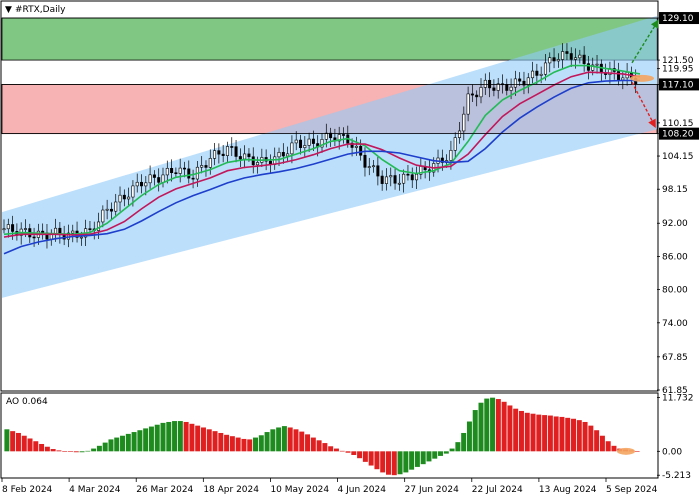 The width and height of the screenshot is (700, 500). Describe the element at coordinates (164, 490) in the screenshot. I see `x-tick-label: 26 Mar 2024` at that location.